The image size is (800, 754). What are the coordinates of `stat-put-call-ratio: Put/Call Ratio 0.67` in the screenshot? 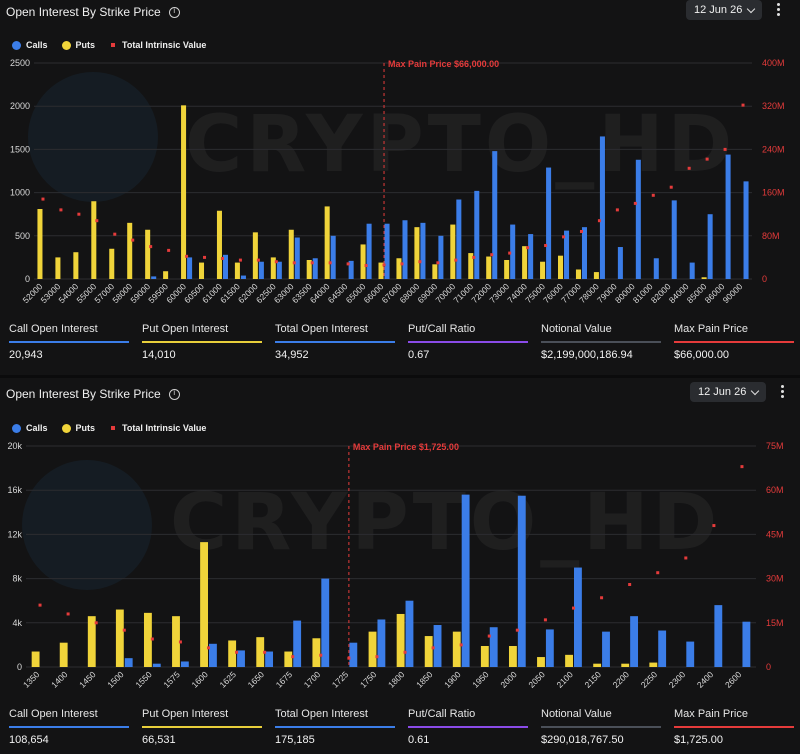 It's located at (464, 342).